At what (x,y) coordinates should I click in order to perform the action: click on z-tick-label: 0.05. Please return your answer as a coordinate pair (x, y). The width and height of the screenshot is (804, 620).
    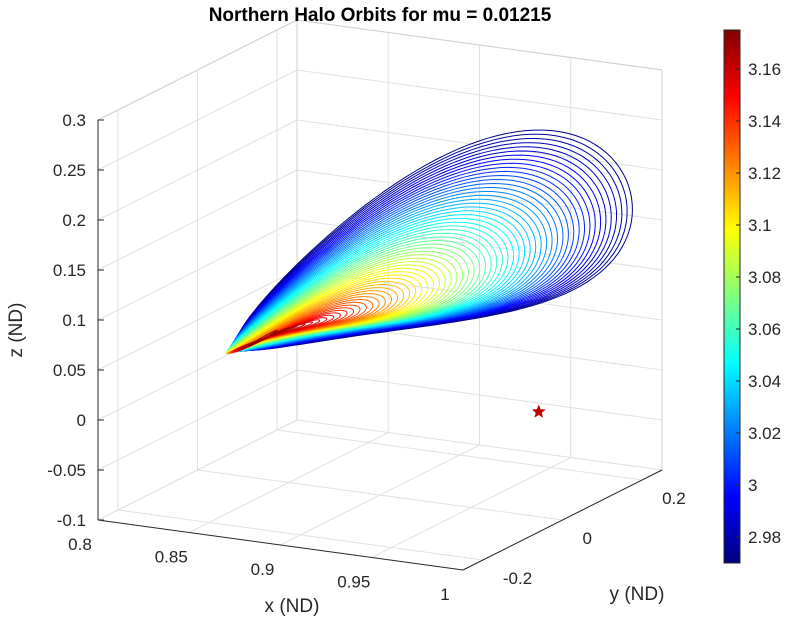
    Looking at the image, I should click on (69, 370).